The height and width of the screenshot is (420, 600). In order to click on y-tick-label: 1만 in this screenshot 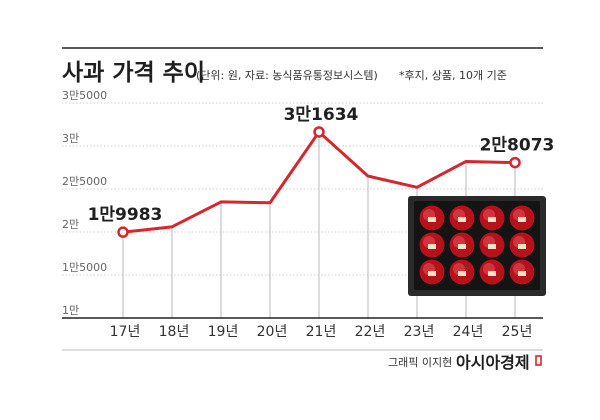, I will do `click(70, 310)`.